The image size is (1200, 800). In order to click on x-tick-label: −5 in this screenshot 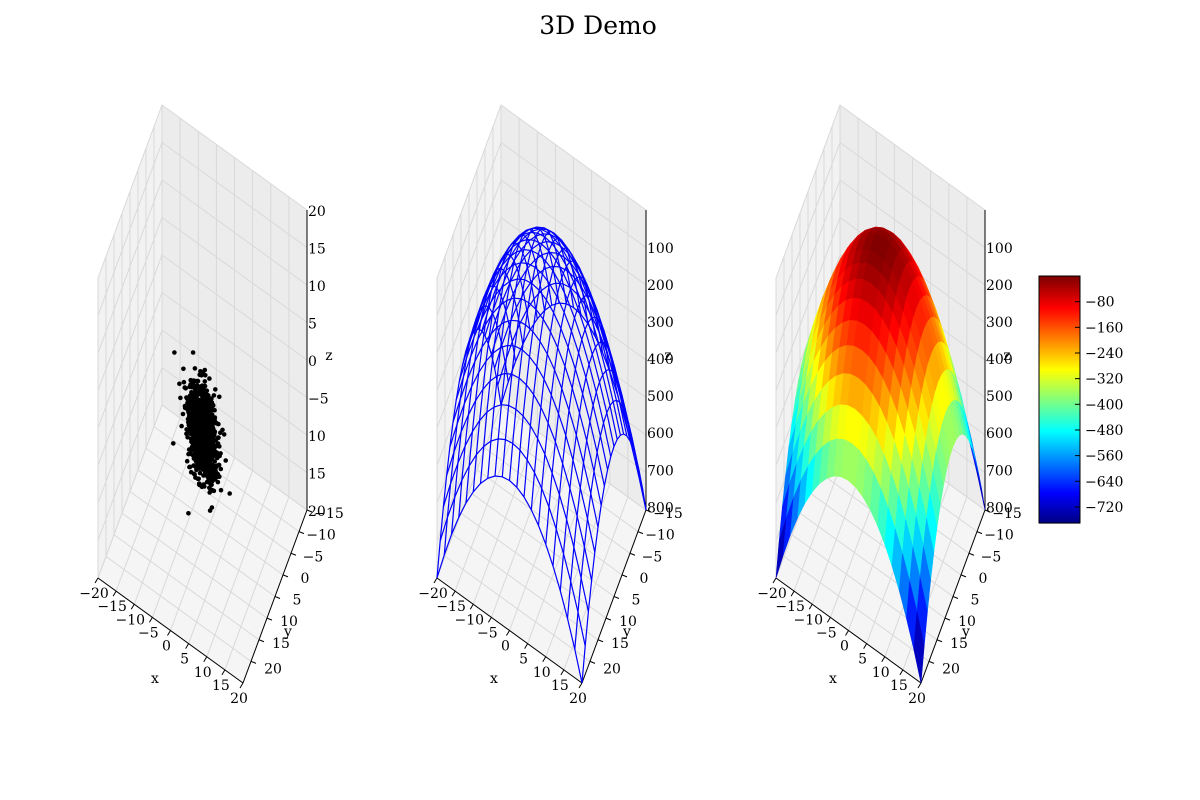, I will do `click(148, 633)`.